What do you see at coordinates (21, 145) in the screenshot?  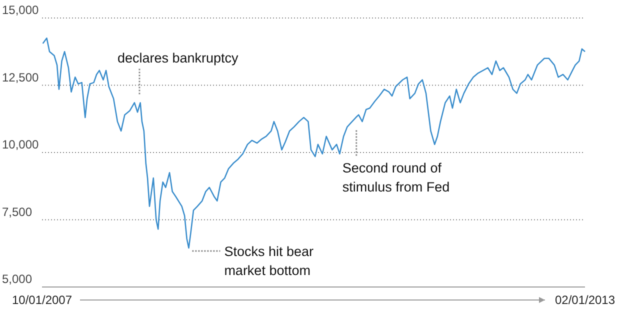 I see `y-tick-label: 10,000` at bounding box center [21, 145].